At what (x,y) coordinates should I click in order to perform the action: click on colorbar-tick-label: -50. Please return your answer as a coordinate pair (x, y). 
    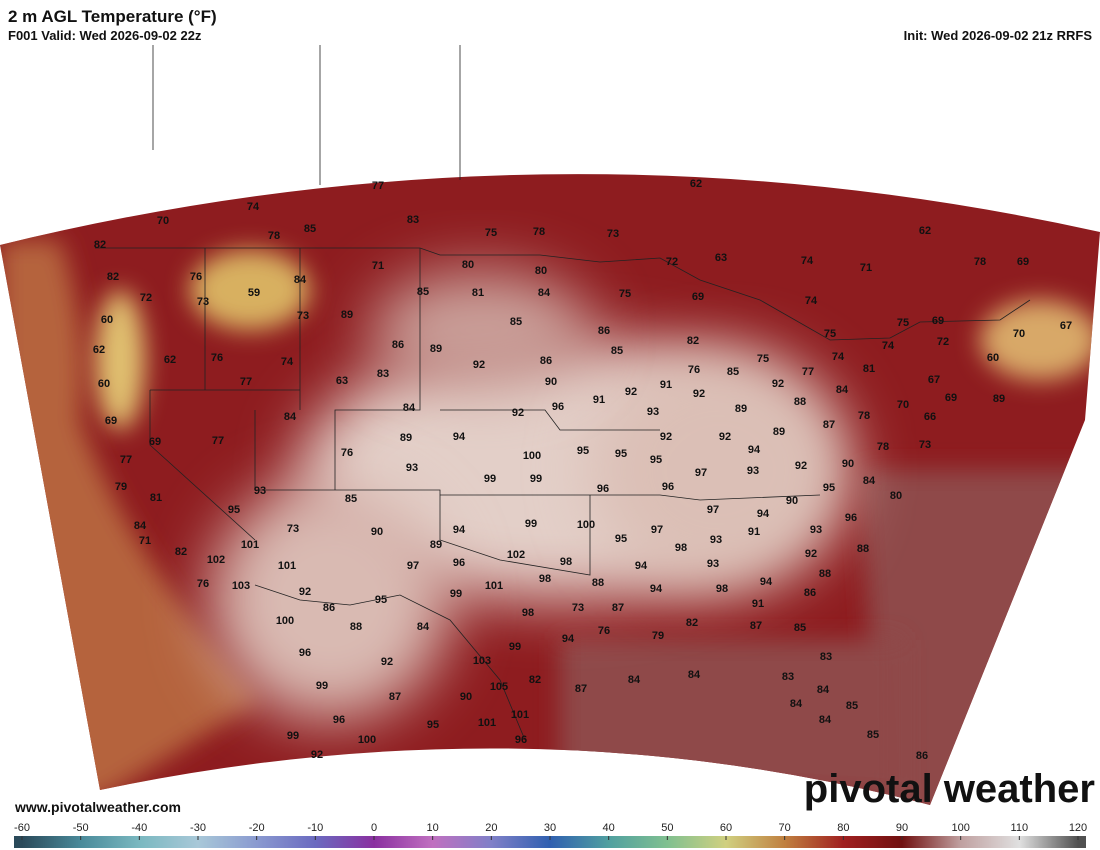
    Looking at the image, I should click on (81, 828).